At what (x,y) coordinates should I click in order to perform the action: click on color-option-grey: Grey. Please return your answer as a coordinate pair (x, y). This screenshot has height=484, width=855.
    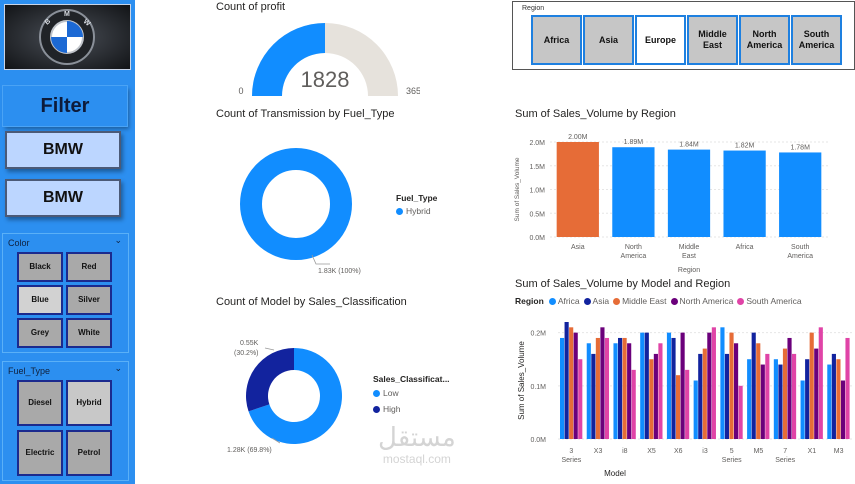
    Looking at the image, I should click on (40, 333).